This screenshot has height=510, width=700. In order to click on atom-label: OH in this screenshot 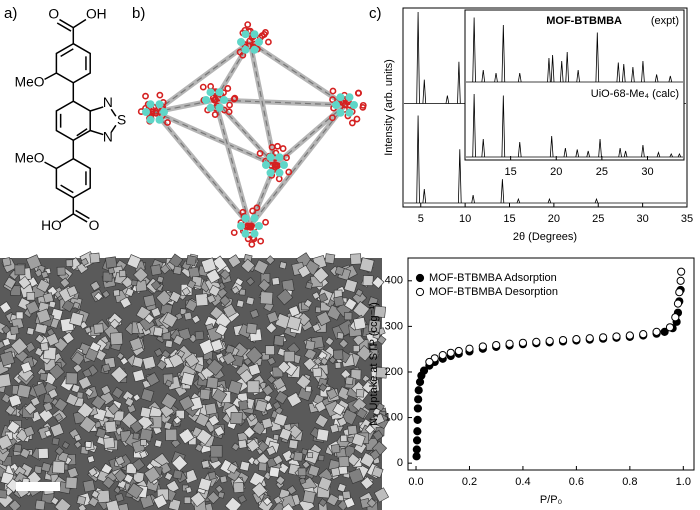, I will do `click(96, 14)`.